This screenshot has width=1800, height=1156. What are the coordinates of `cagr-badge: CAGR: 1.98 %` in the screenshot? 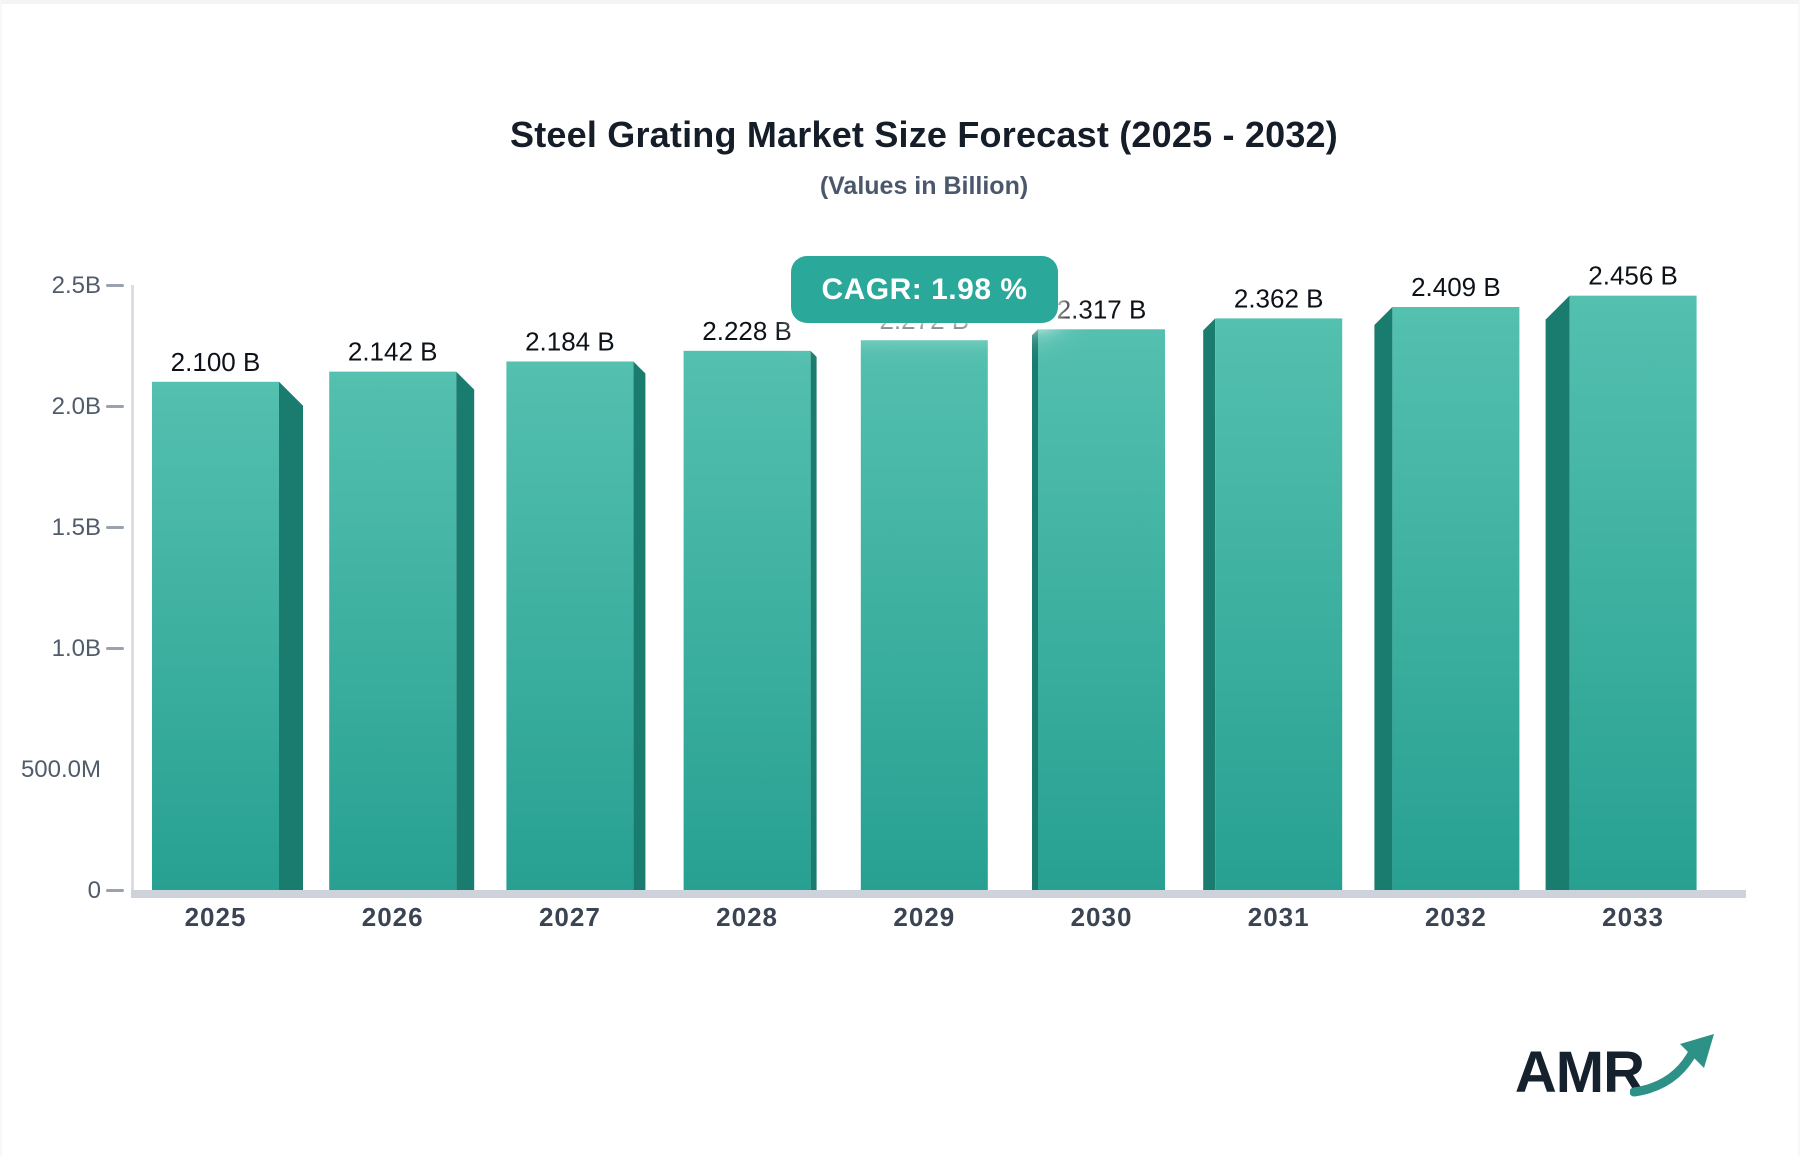 It's located at (924, 289).